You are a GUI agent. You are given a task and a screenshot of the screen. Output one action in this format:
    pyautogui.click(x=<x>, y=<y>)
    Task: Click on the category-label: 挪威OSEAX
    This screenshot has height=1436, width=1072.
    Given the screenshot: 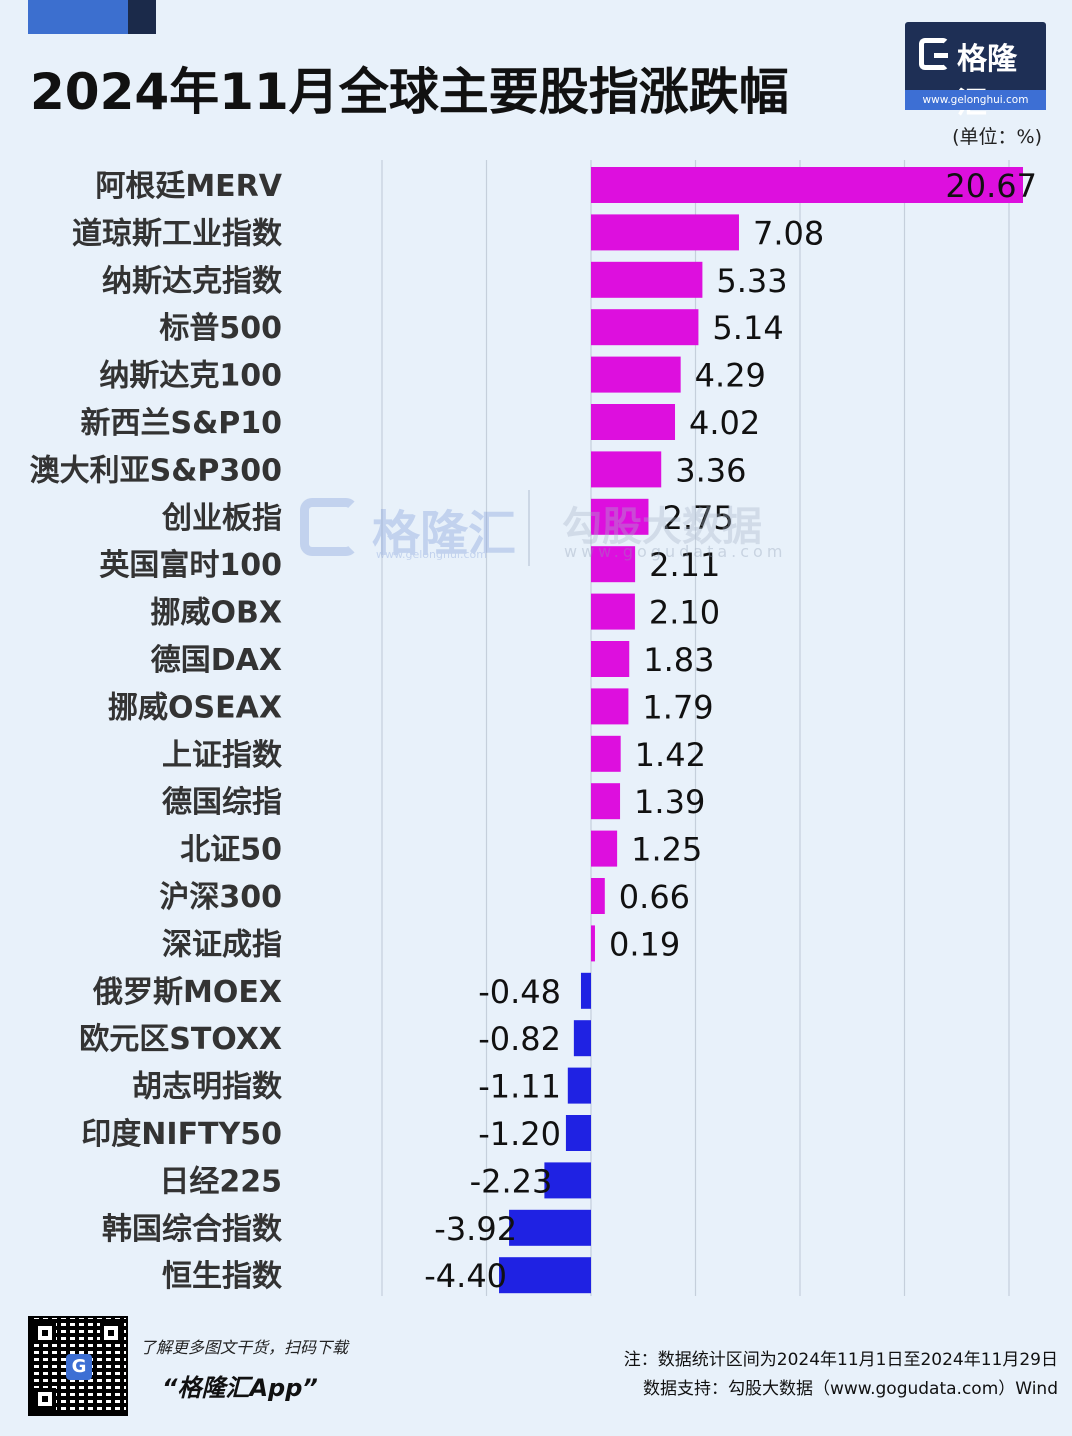 What is the action you would take?
    pyautogui.click(x=195, y=707)
    